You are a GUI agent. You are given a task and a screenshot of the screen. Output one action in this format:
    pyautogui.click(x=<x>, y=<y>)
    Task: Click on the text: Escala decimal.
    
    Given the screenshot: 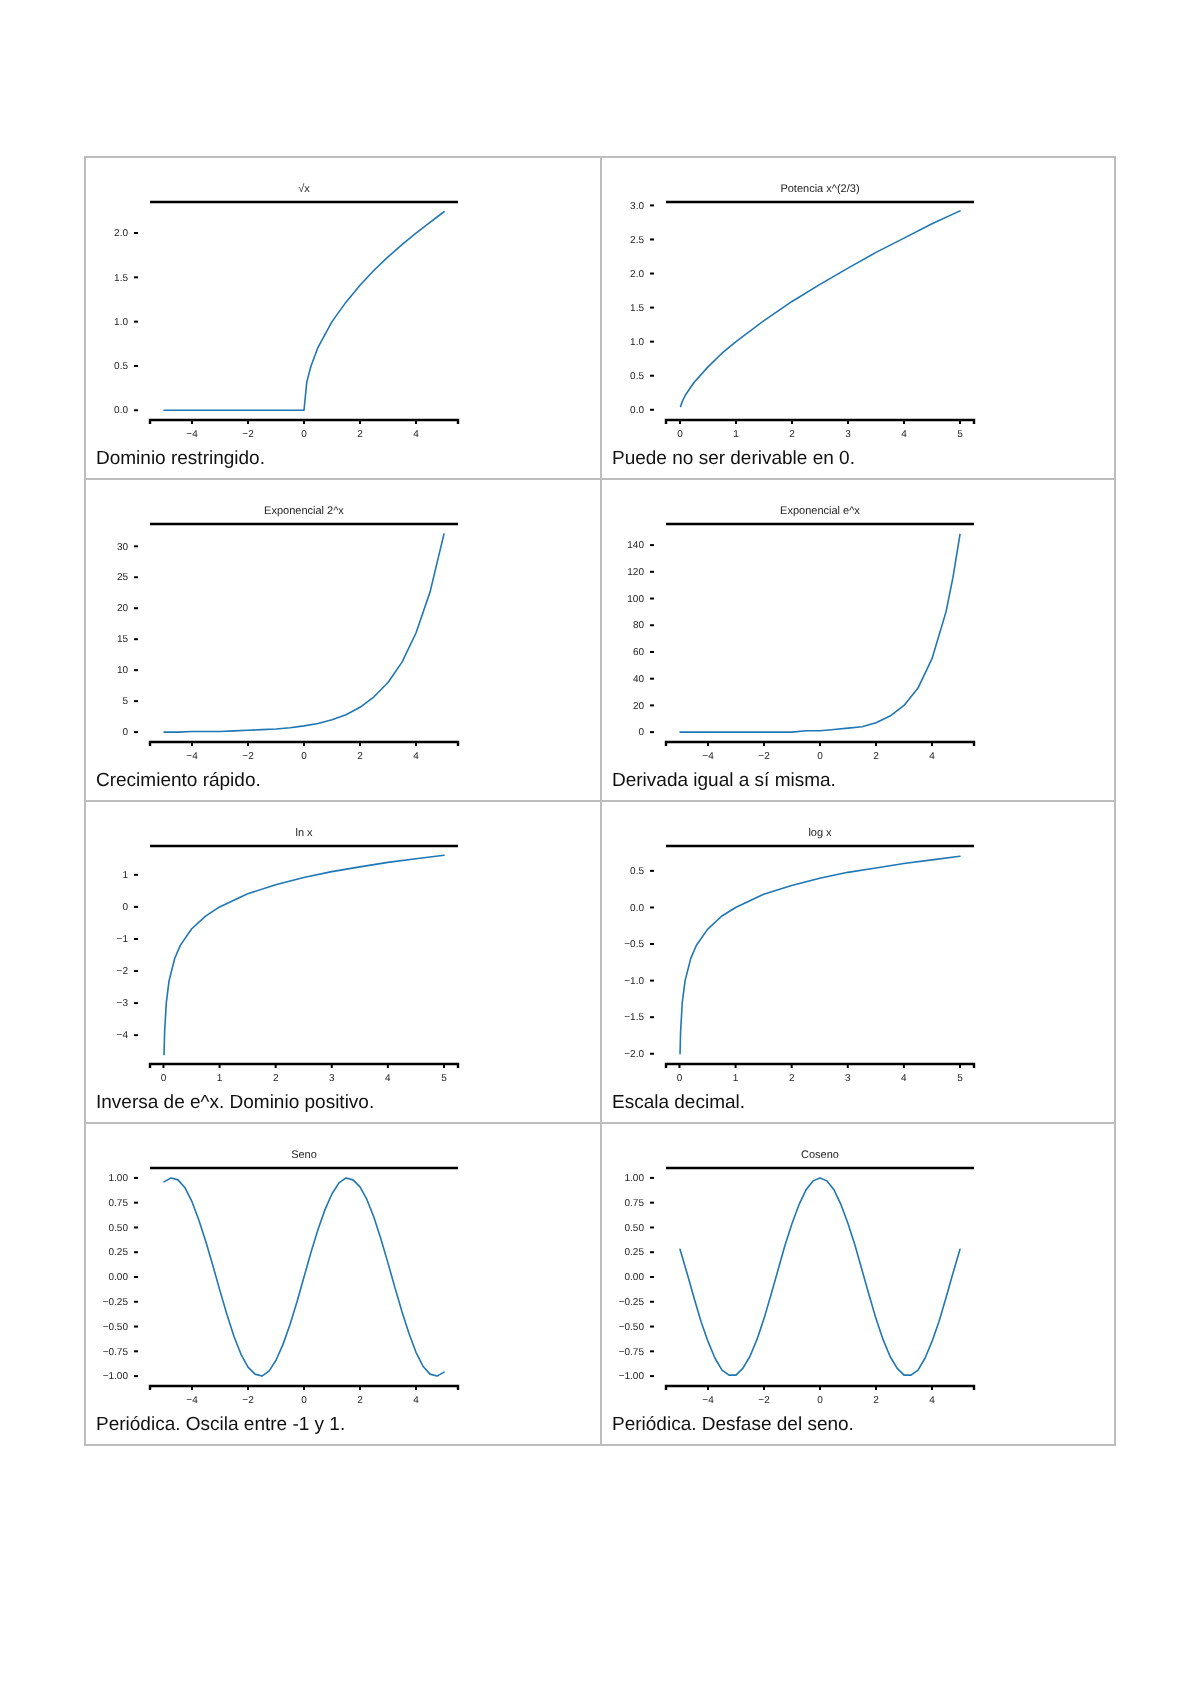 What is the action you would take?
    pyautogui.click(x=678, y=1103)
    